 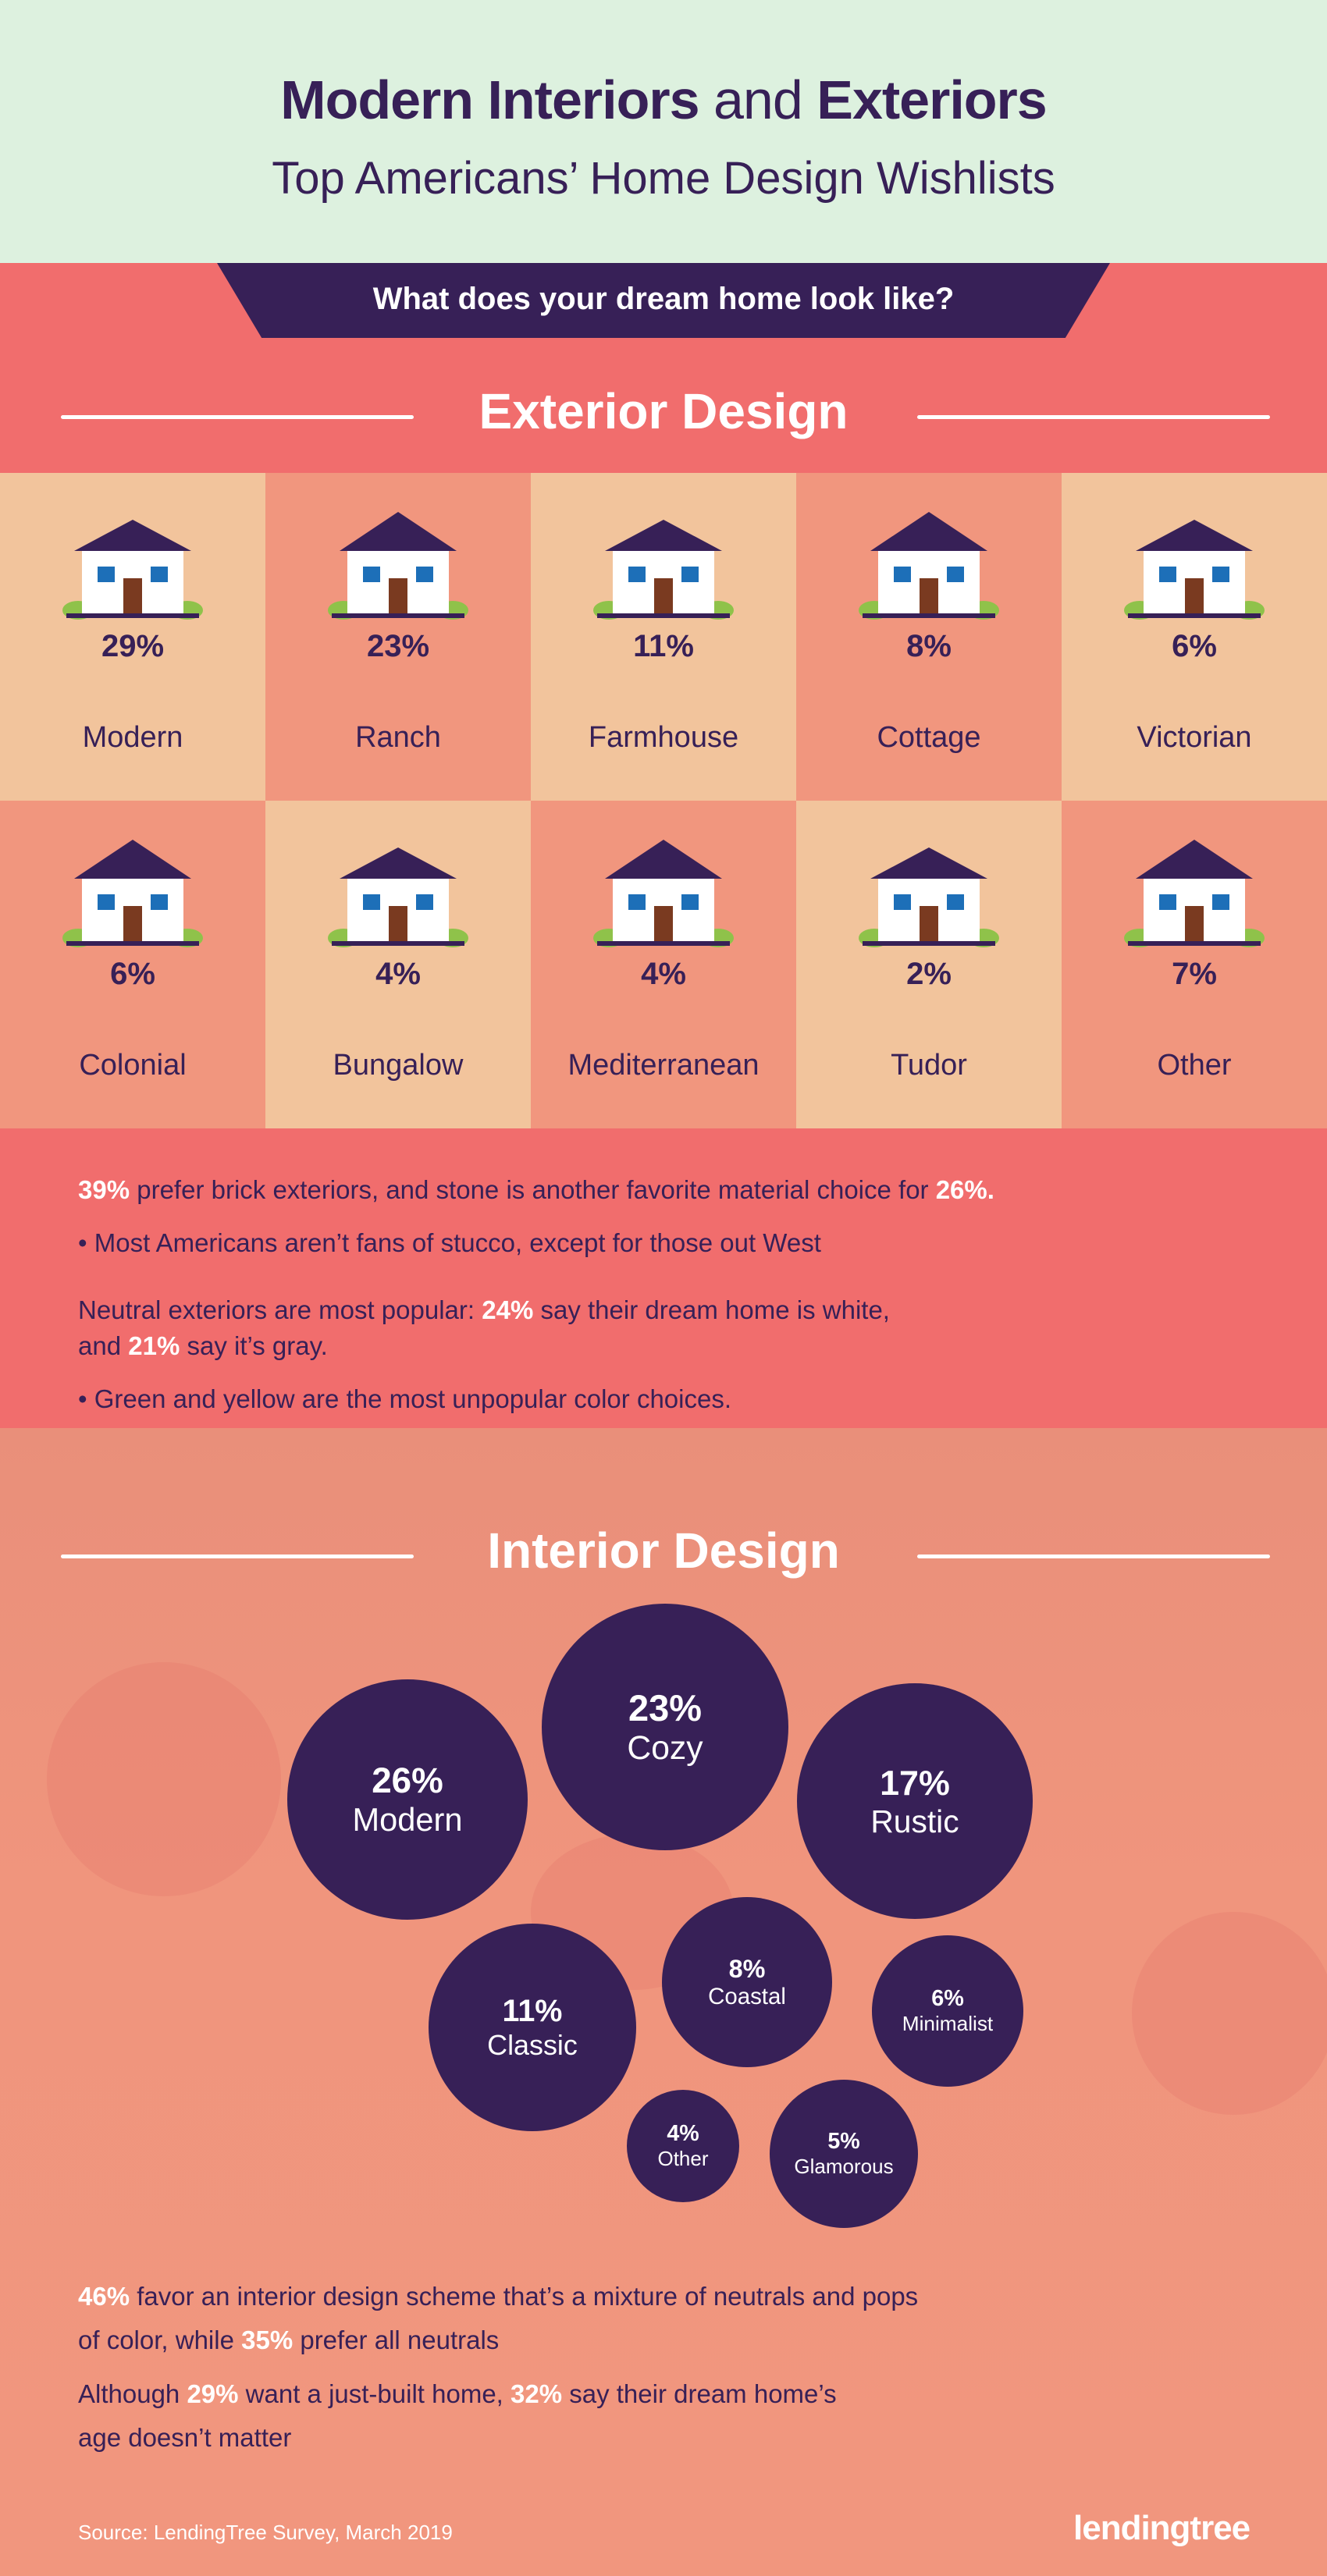 I want to click on style-name: Farmhouse, so click(x=663, y=737).